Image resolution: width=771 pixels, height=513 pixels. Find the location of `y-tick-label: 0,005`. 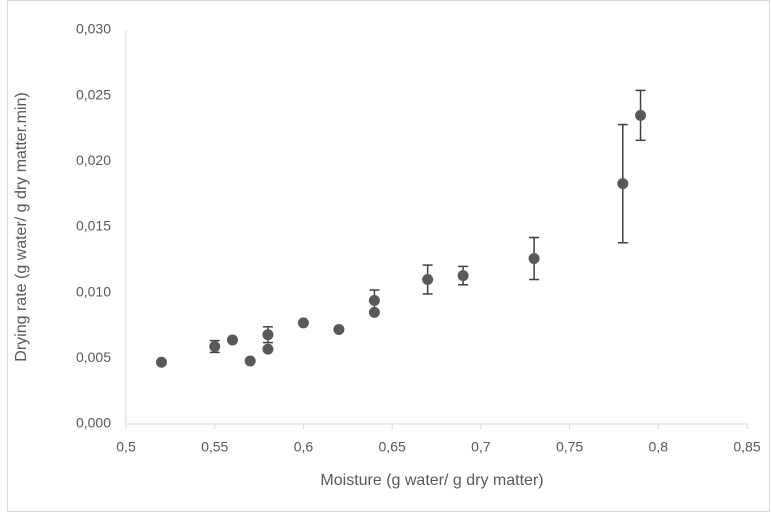

y-tick-label: 0,005 is located at coordinates (93, 357).